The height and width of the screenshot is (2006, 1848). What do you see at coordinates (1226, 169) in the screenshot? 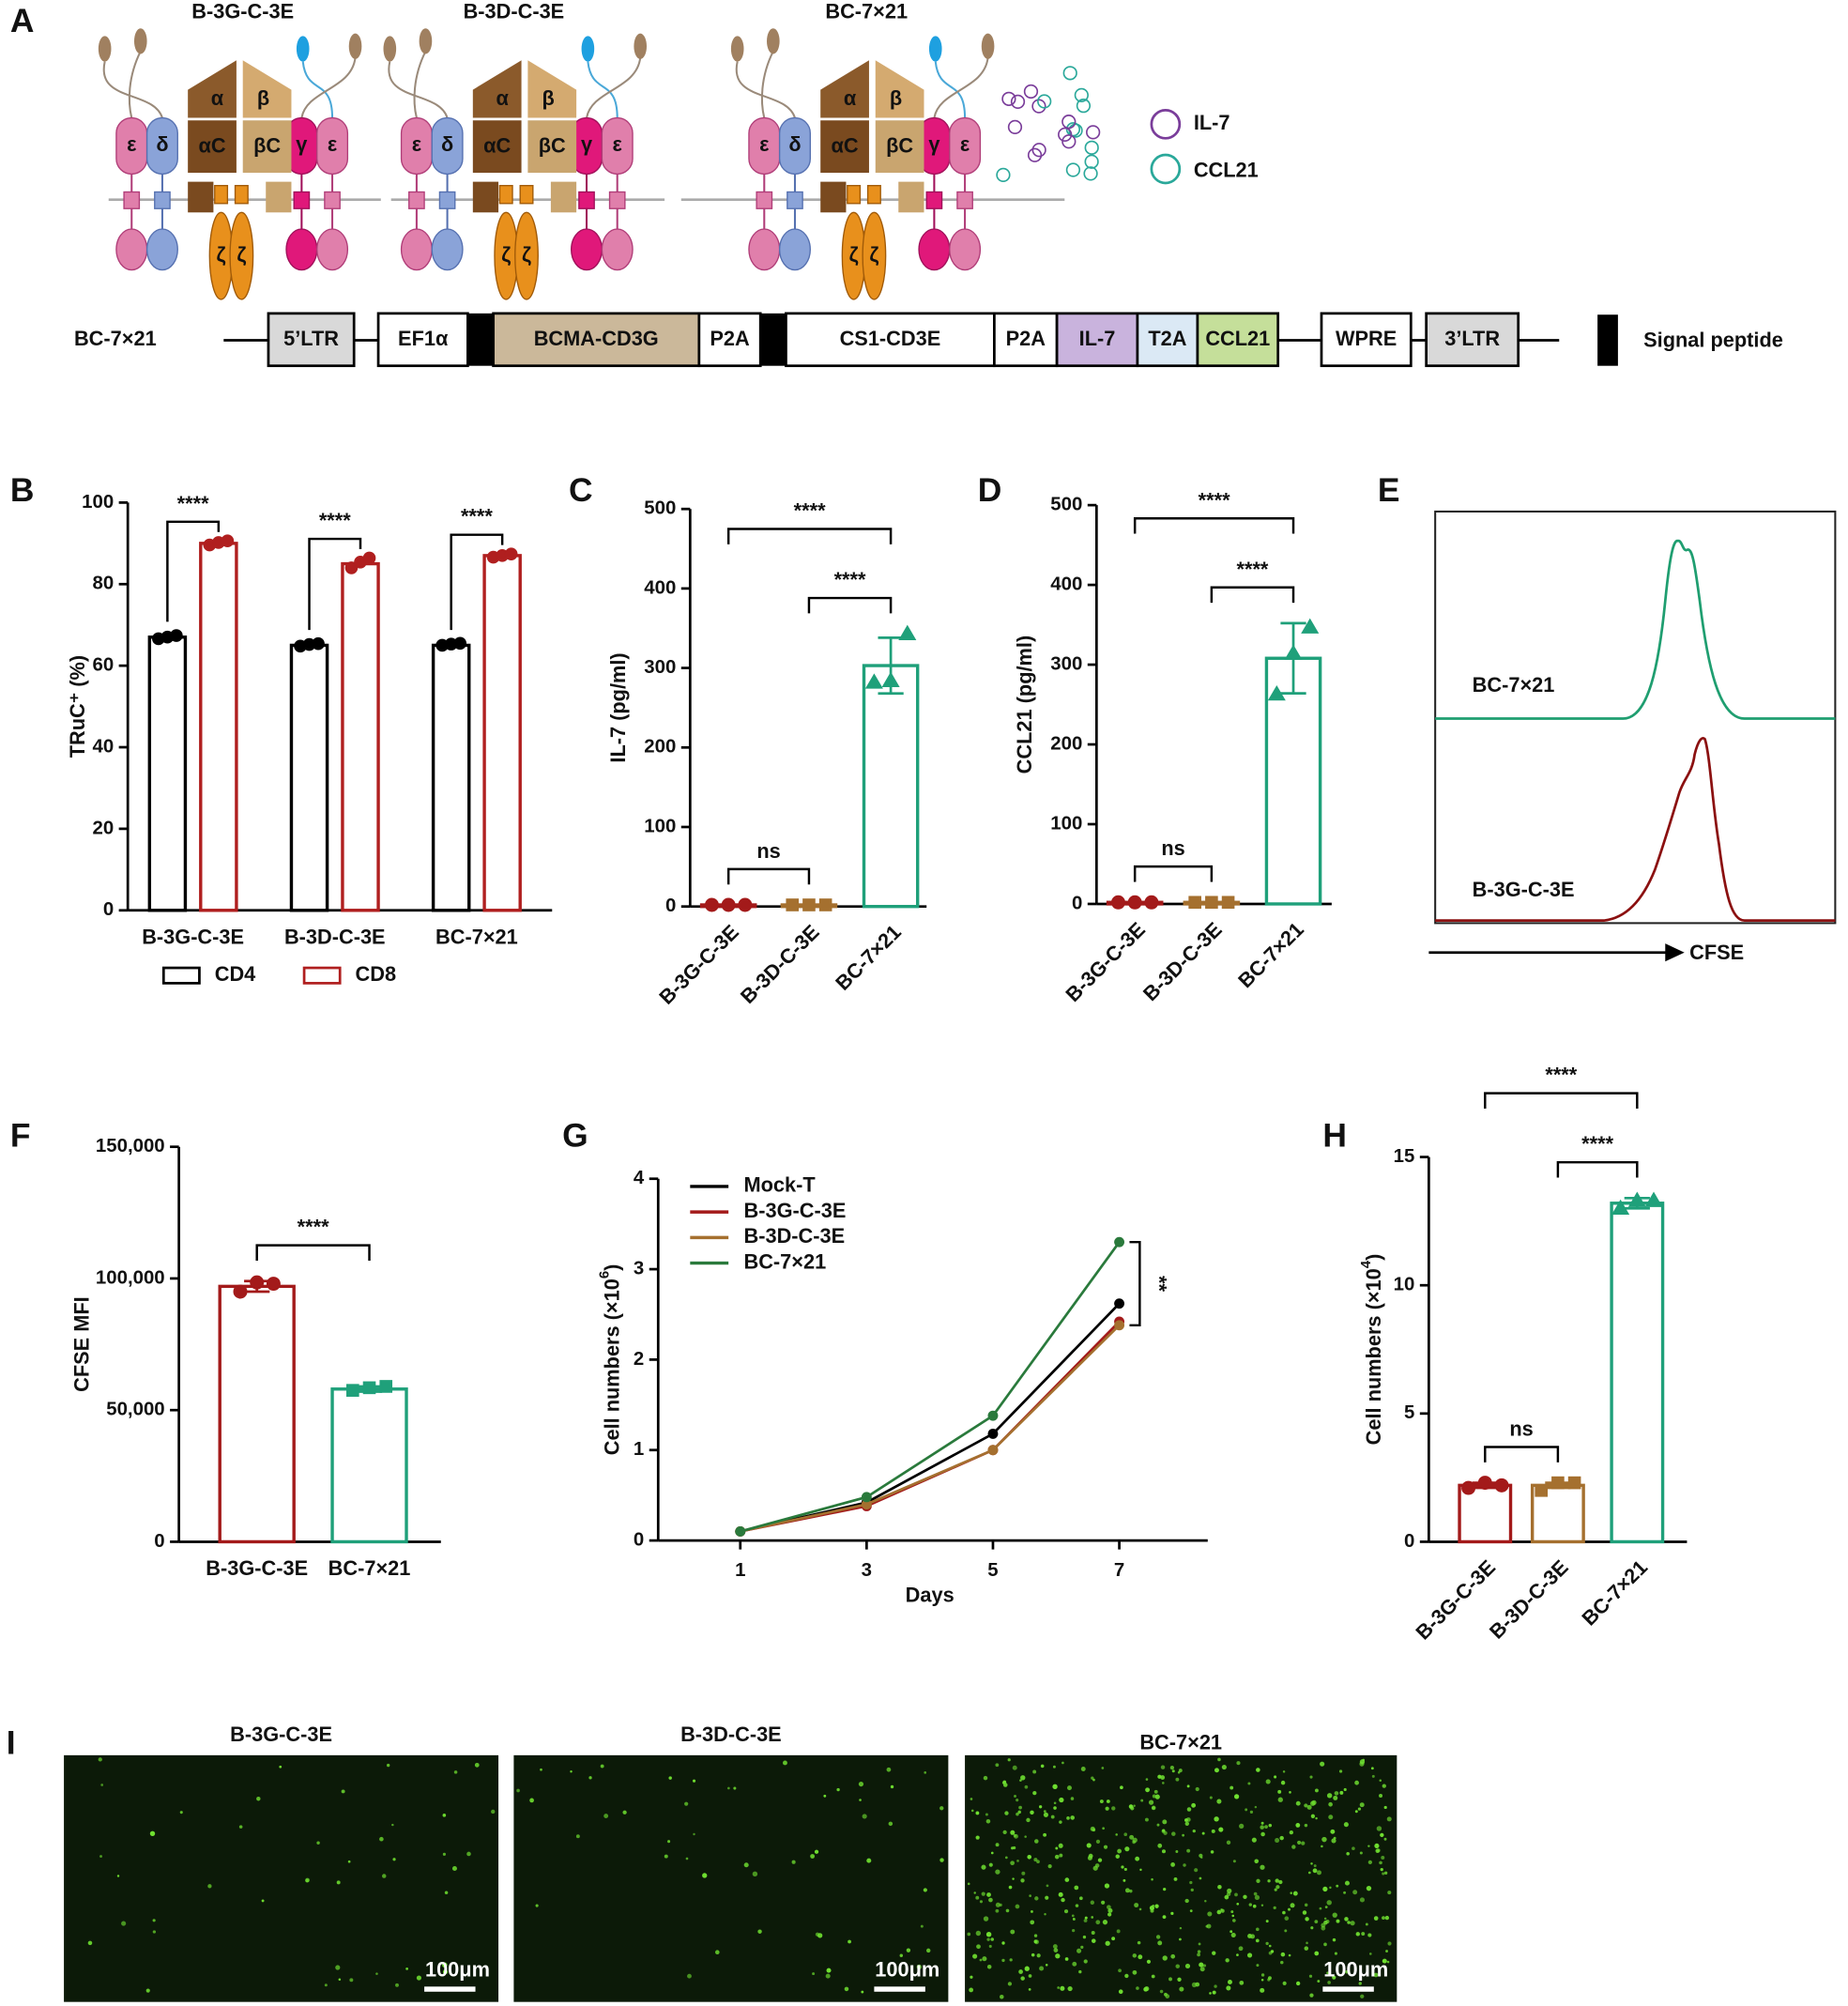
I see `legend-label: CCL21` at bounding box center [1226, 169].